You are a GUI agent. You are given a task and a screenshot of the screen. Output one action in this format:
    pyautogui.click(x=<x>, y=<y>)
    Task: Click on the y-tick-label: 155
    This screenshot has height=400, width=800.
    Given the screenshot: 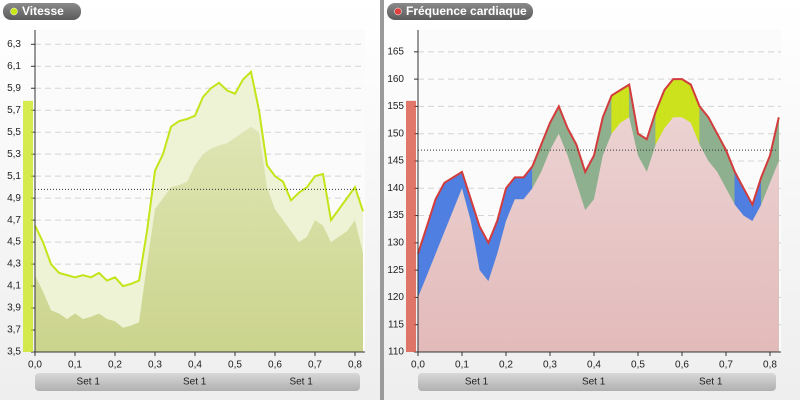 What is the action you would take?
    pyautogui.click(x=395, y=106)
    